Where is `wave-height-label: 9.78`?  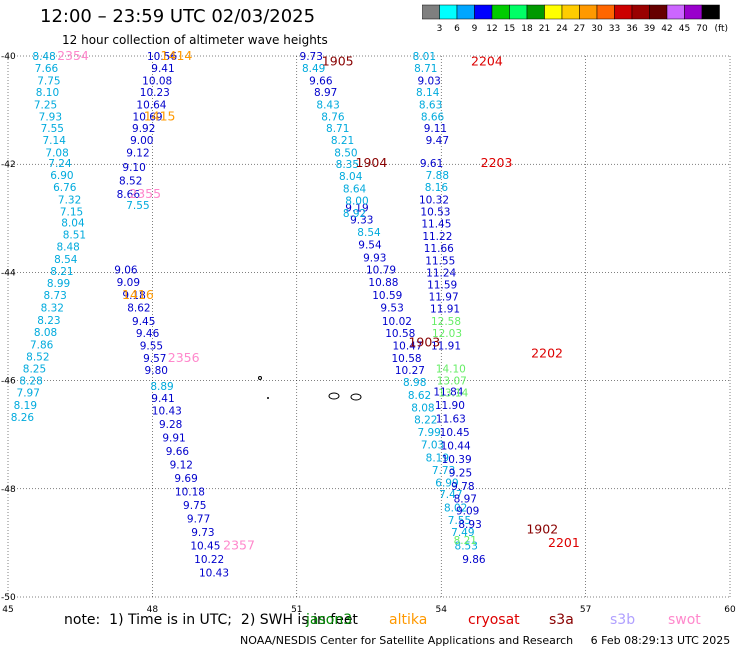
wave-height-label: 9.78 is located at coordinates (462, 487).